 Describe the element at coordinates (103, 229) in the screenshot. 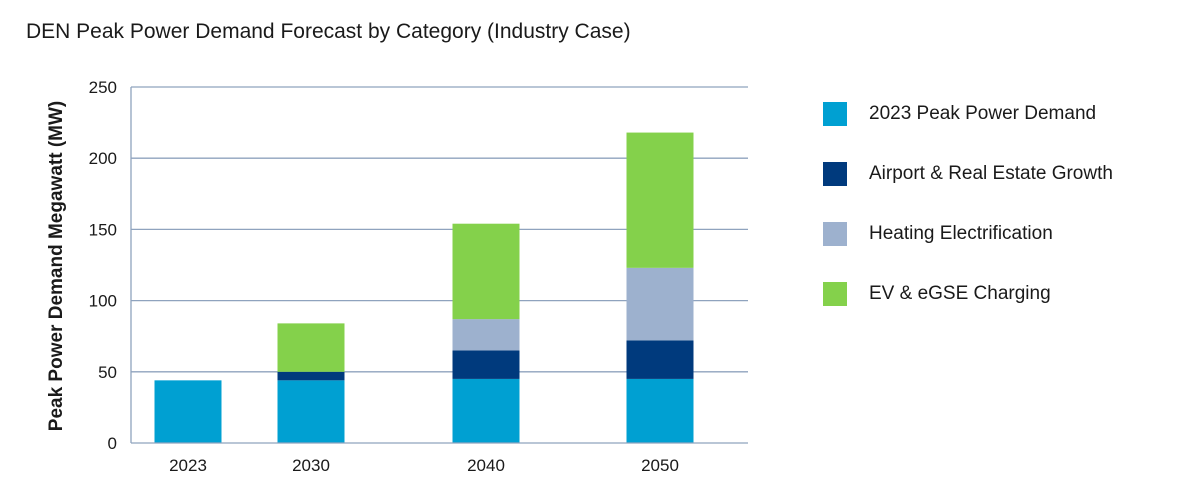

I see `y-tick-label: 150` at that location.